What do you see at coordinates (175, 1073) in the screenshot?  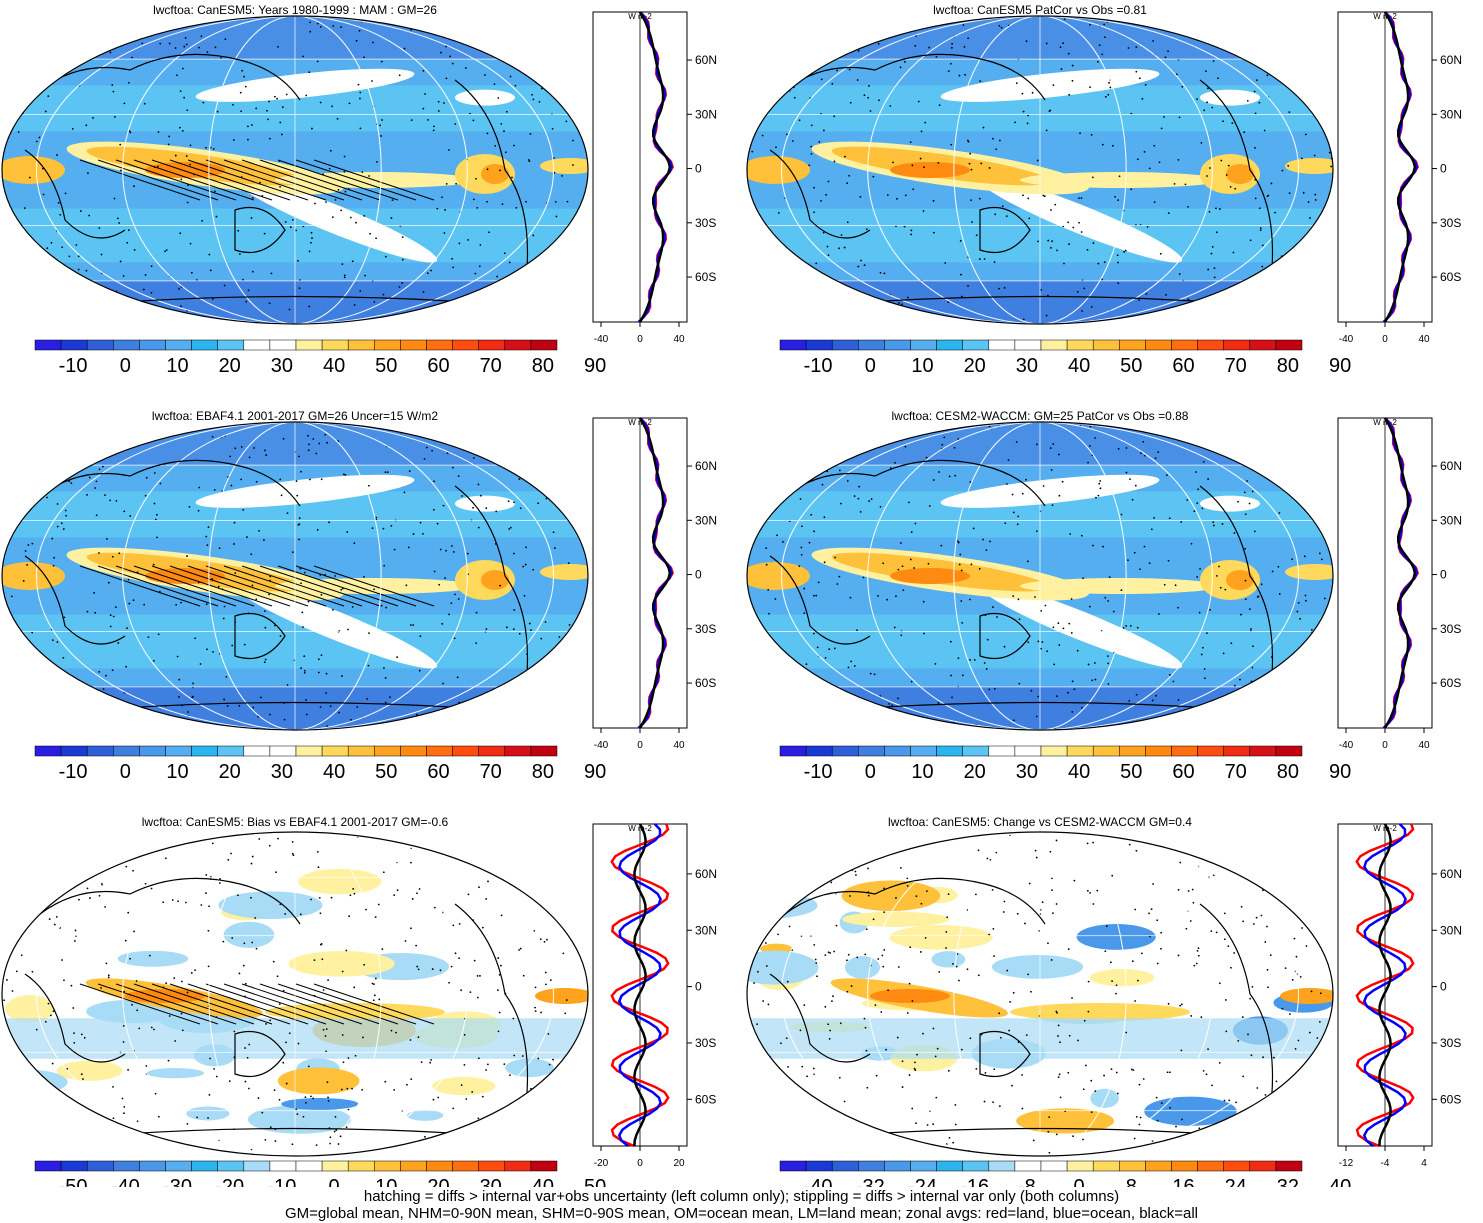 I see `diff-patch` at bounding box center [175, 1073].